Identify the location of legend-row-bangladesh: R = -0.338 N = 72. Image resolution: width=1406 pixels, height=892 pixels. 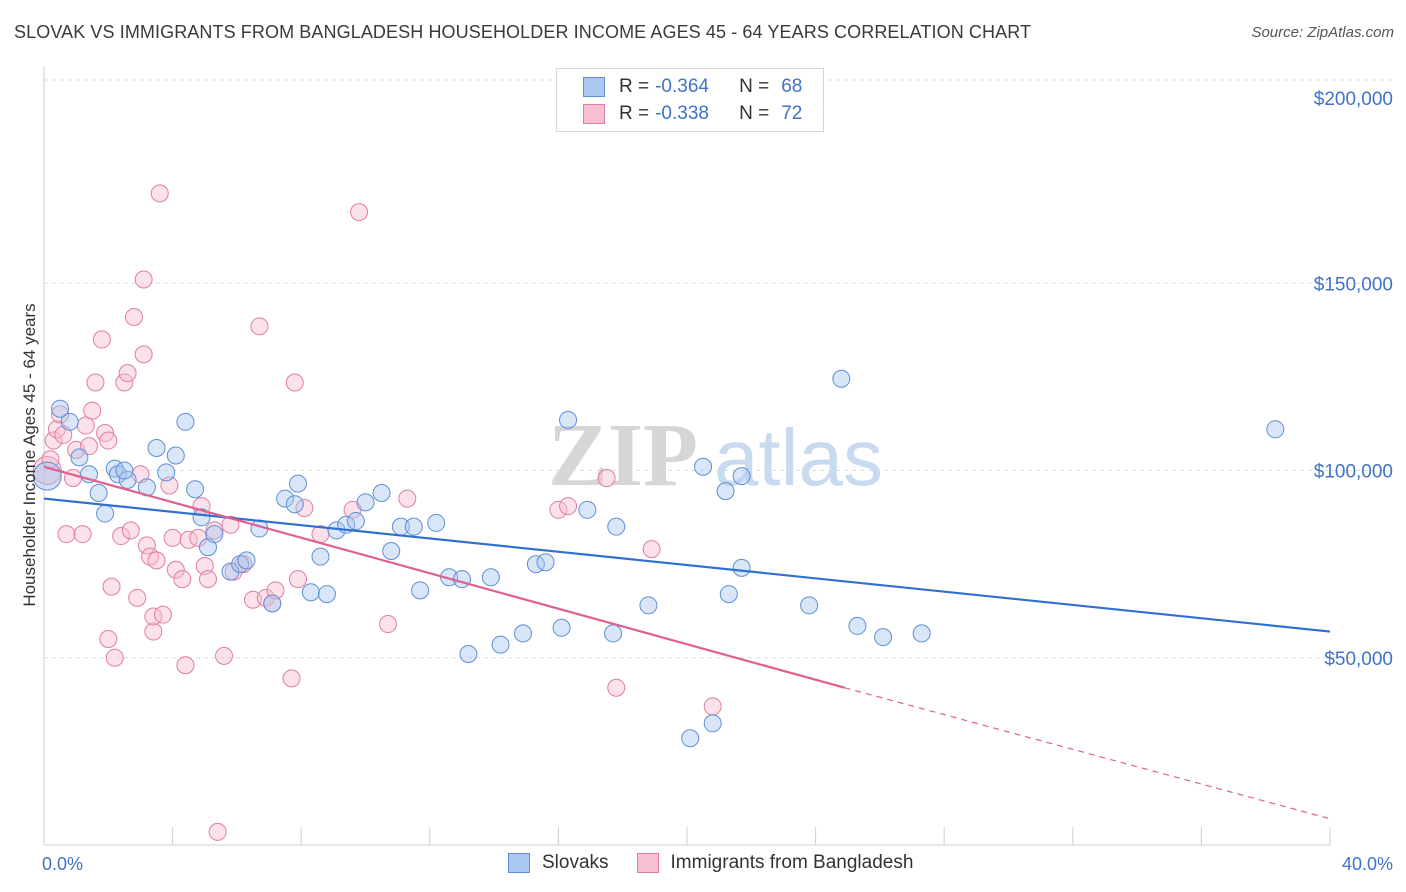
(692, 114).